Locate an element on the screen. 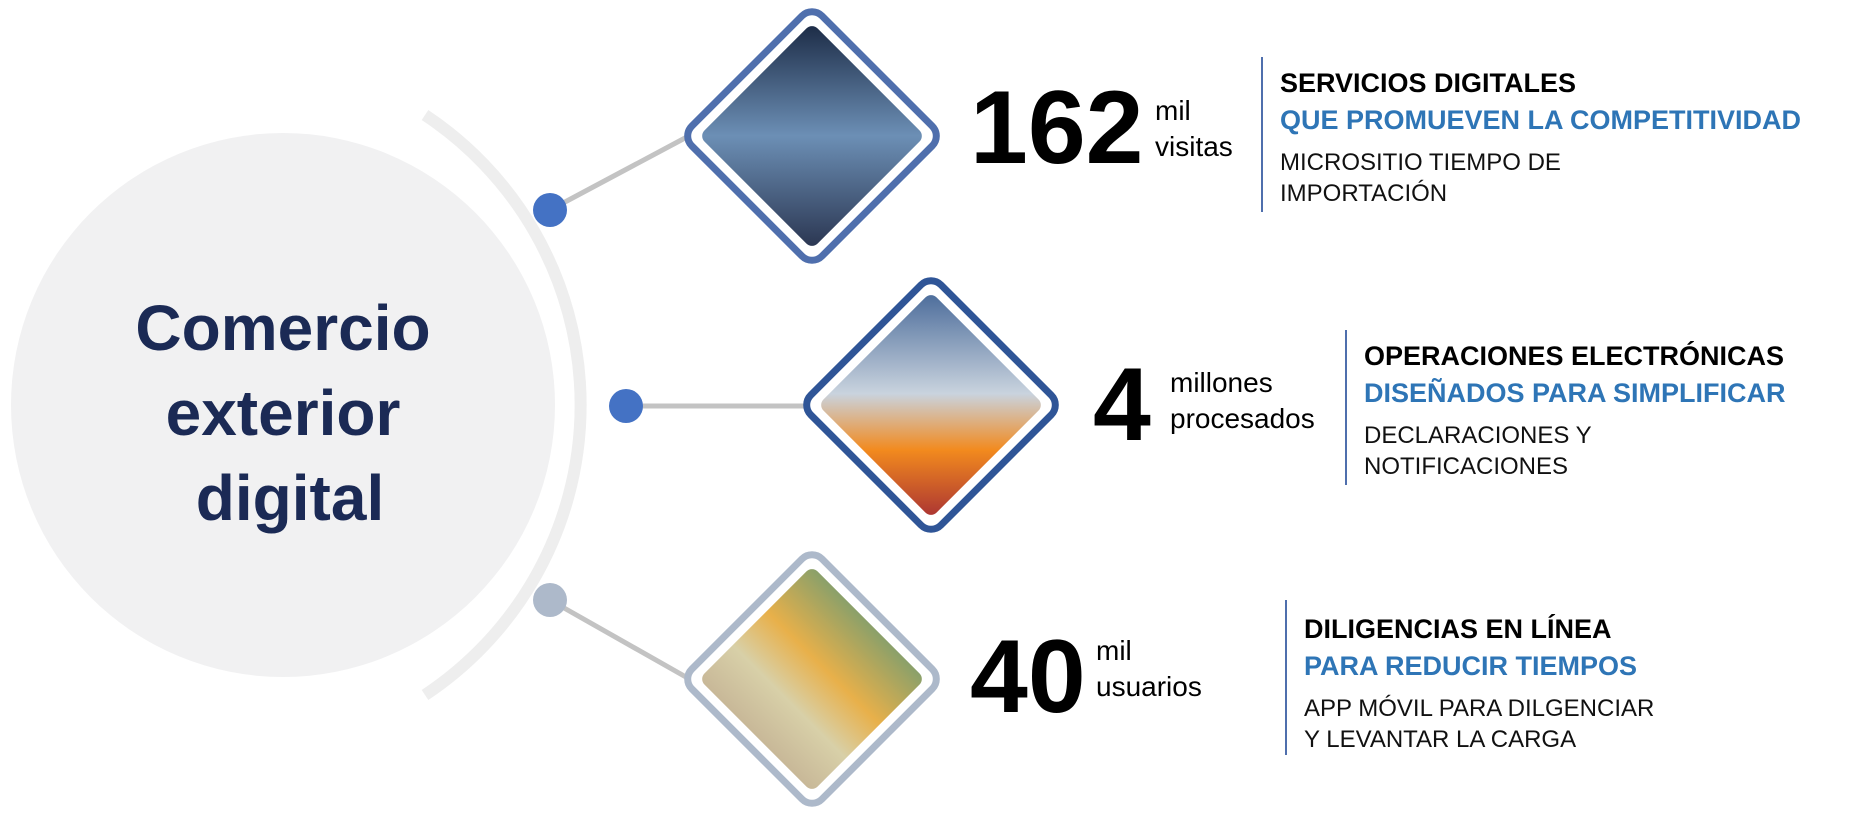 The width and height of the screenshot is (1858, 814). title-line: digital is located at coordinates (290, 498).